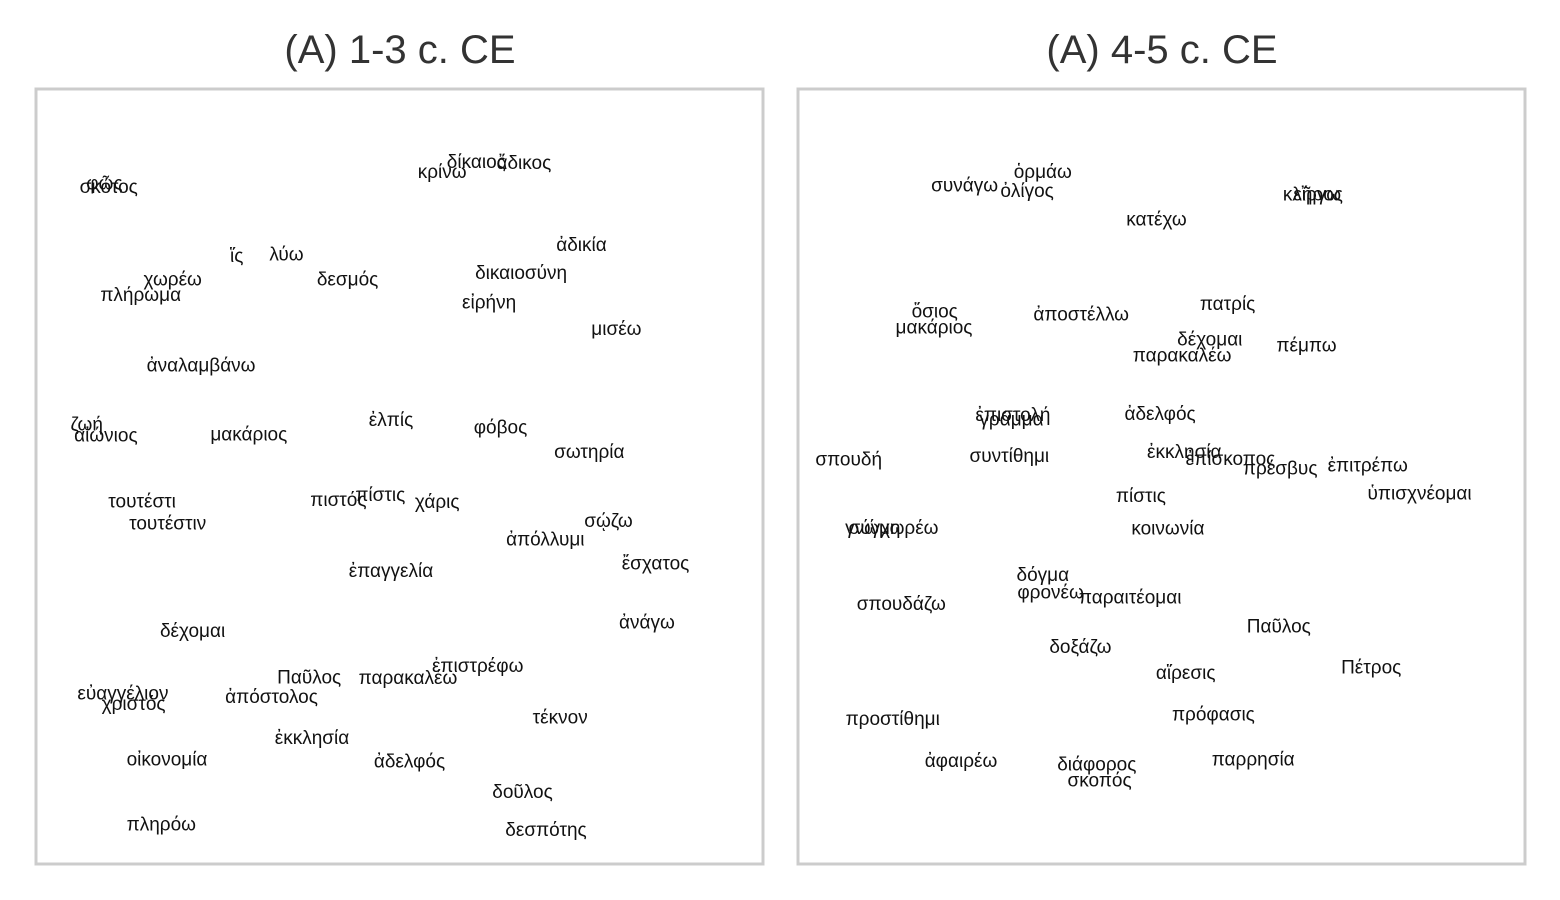  What do you see at coordinates (934, 328) in the screenshot?
I see `word-label-right: μακάριος` at bounding box center [934, 328].